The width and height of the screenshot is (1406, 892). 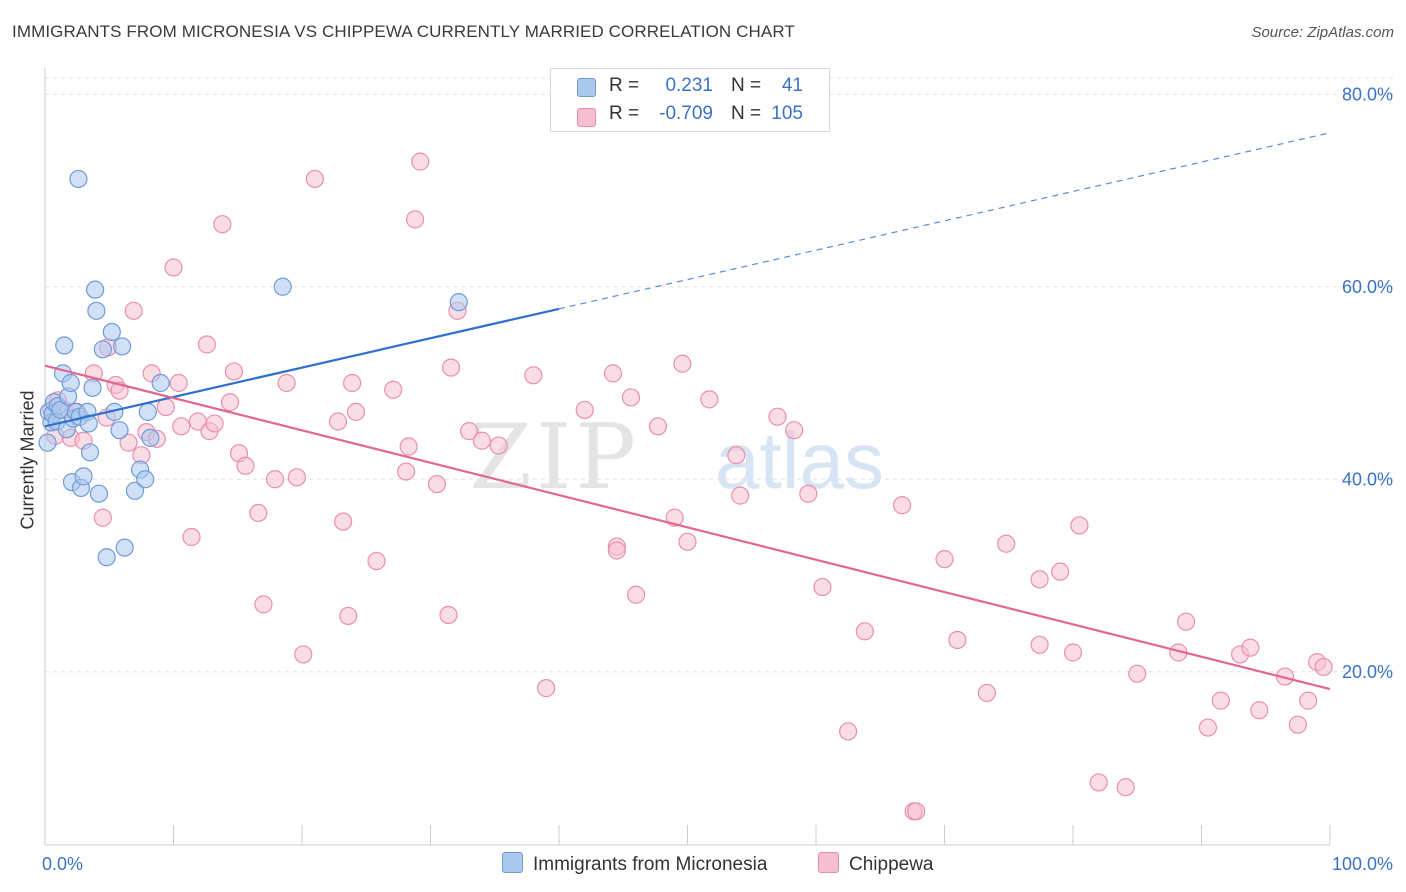 What do you see at coordinates (944, 221) in the screenshot?
I see `micronesia-trend-extension` at bounding box center [944, 221].